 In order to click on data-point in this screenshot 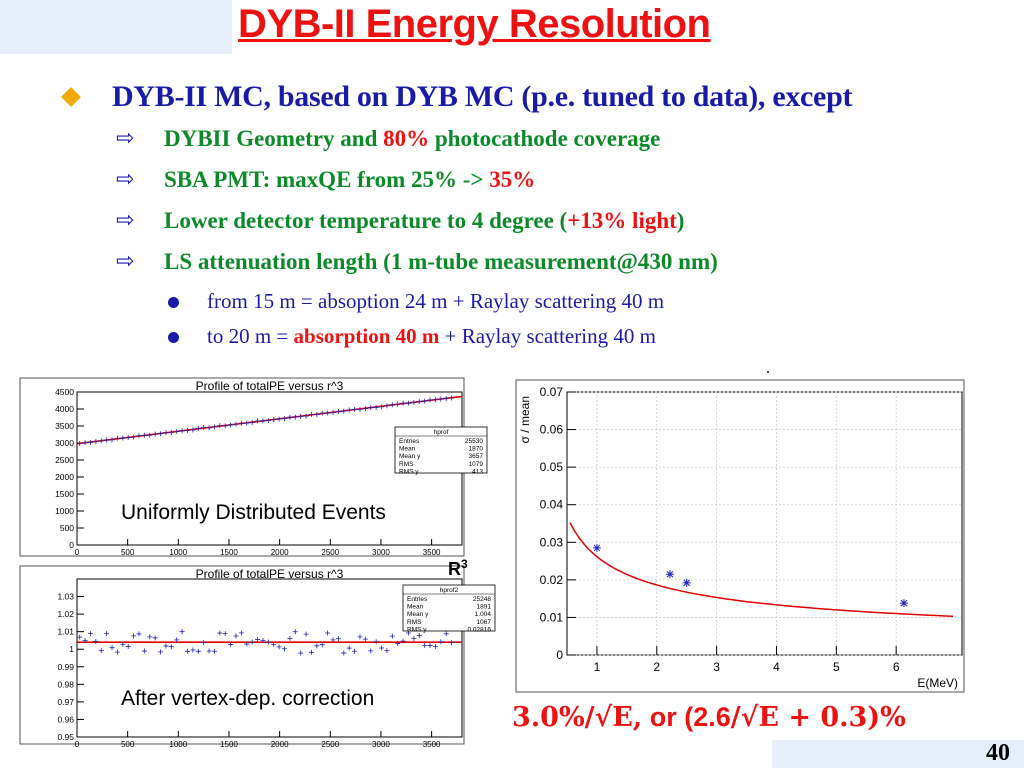, I will do `click(686, 582)`.